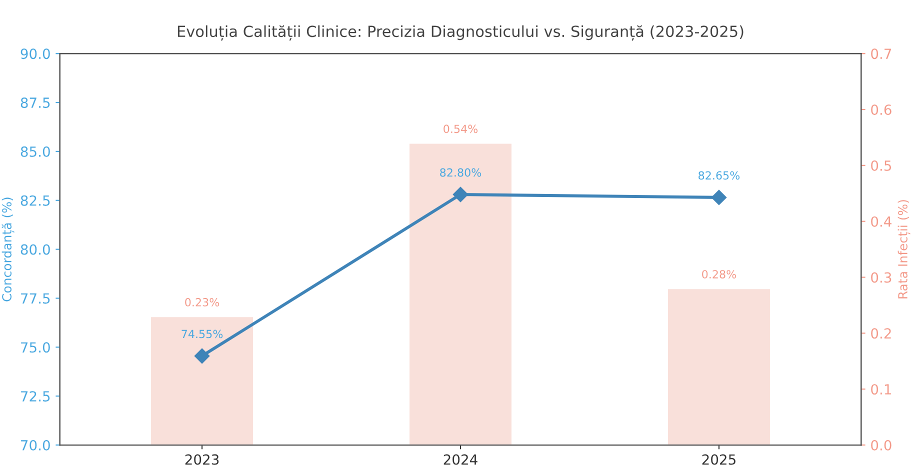 The width and height of the screenshot is (921, 466). I want to click on x-tick-label: 2024, so click(461, 459).